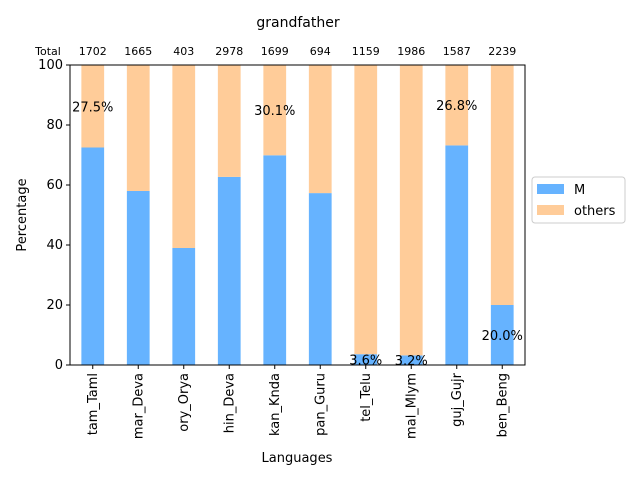 The height and width of the screenshot is (480, 640). I want to click on total-label: 1159, so click(366, 51).